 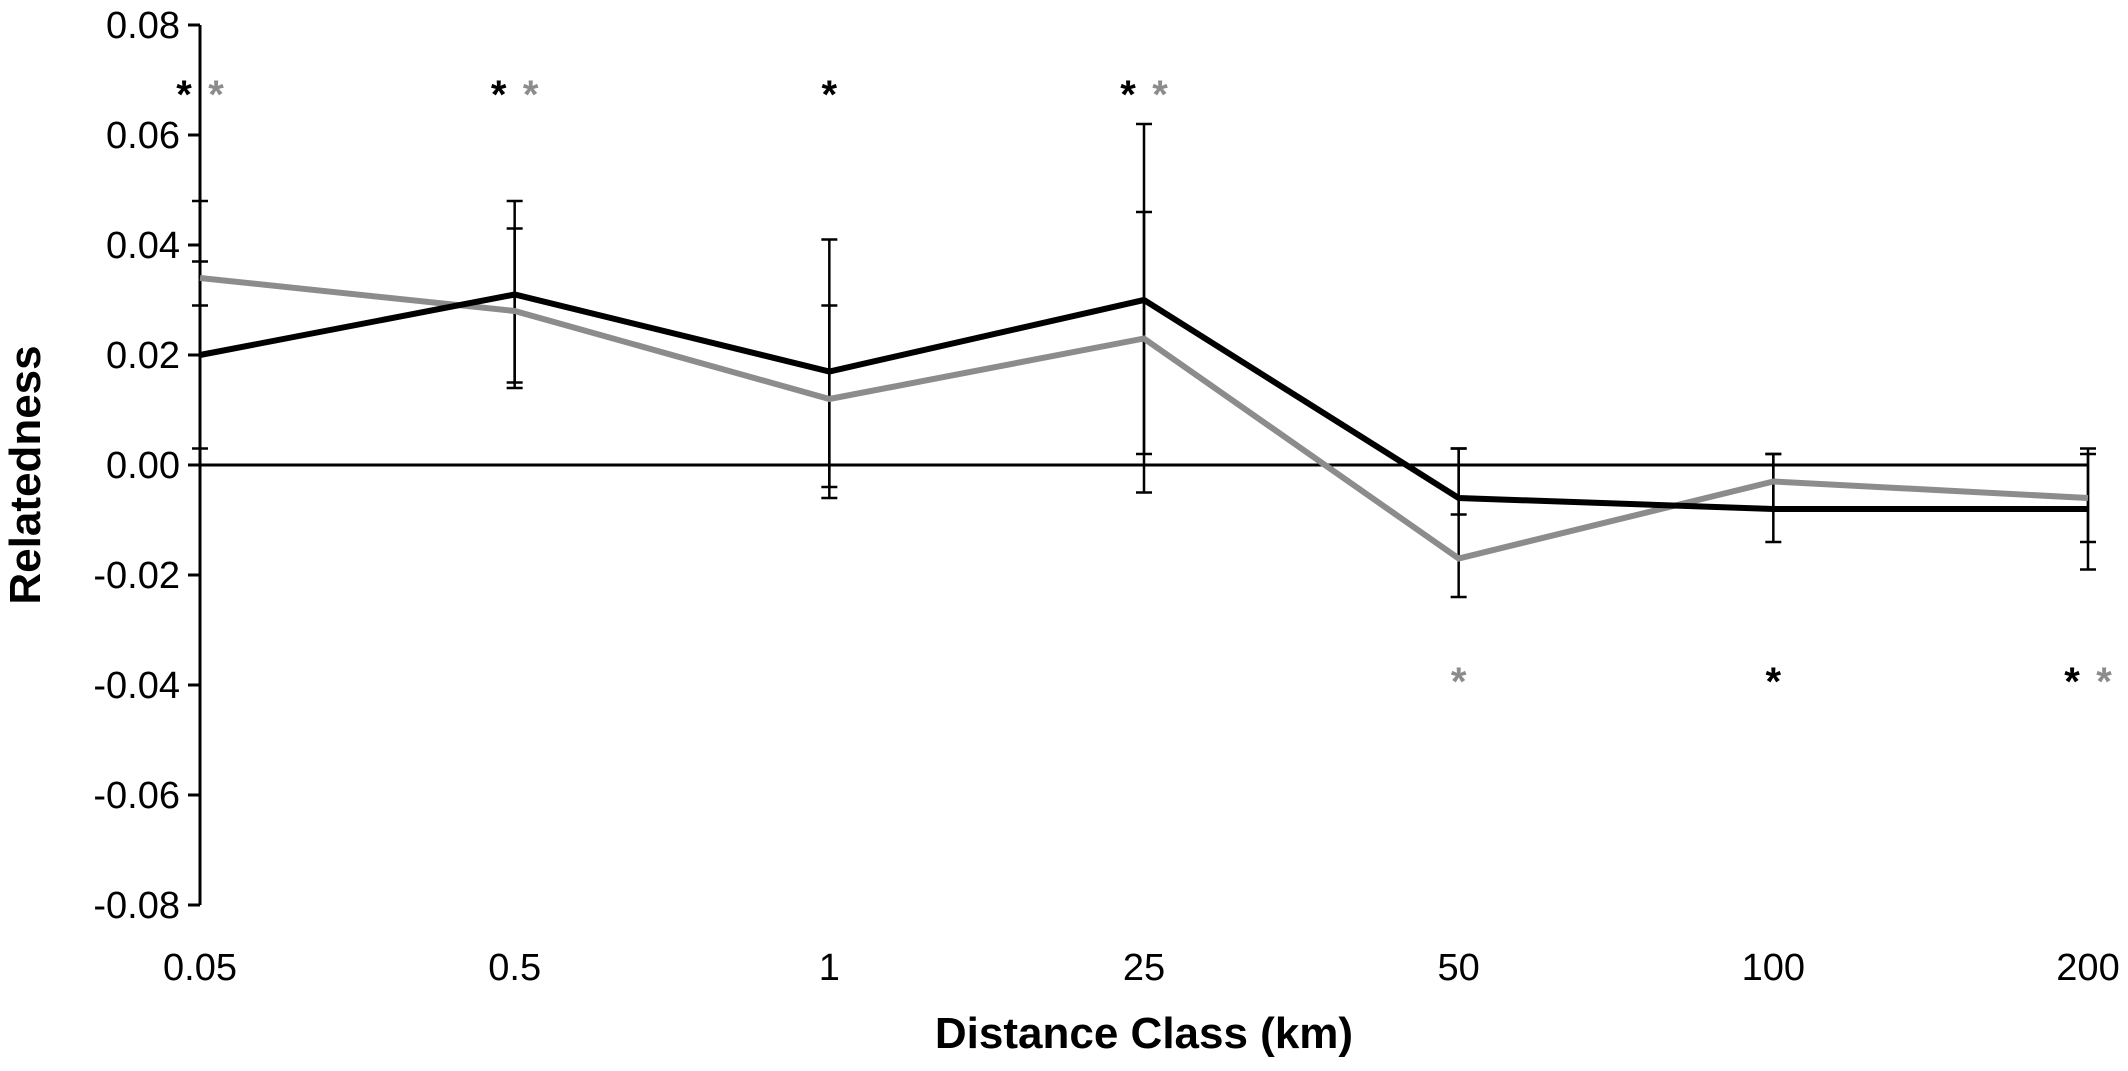 I want to click on x-tick-label: 0.5, so click(x=514, y=968).